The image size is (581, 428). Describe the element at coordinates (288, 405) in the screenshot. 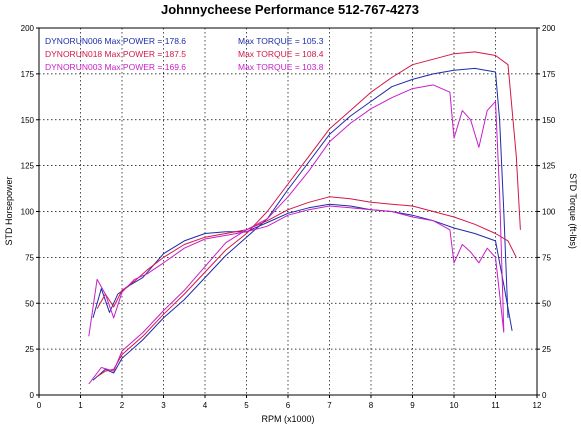

I see `x-tick-label: 6` at that location.